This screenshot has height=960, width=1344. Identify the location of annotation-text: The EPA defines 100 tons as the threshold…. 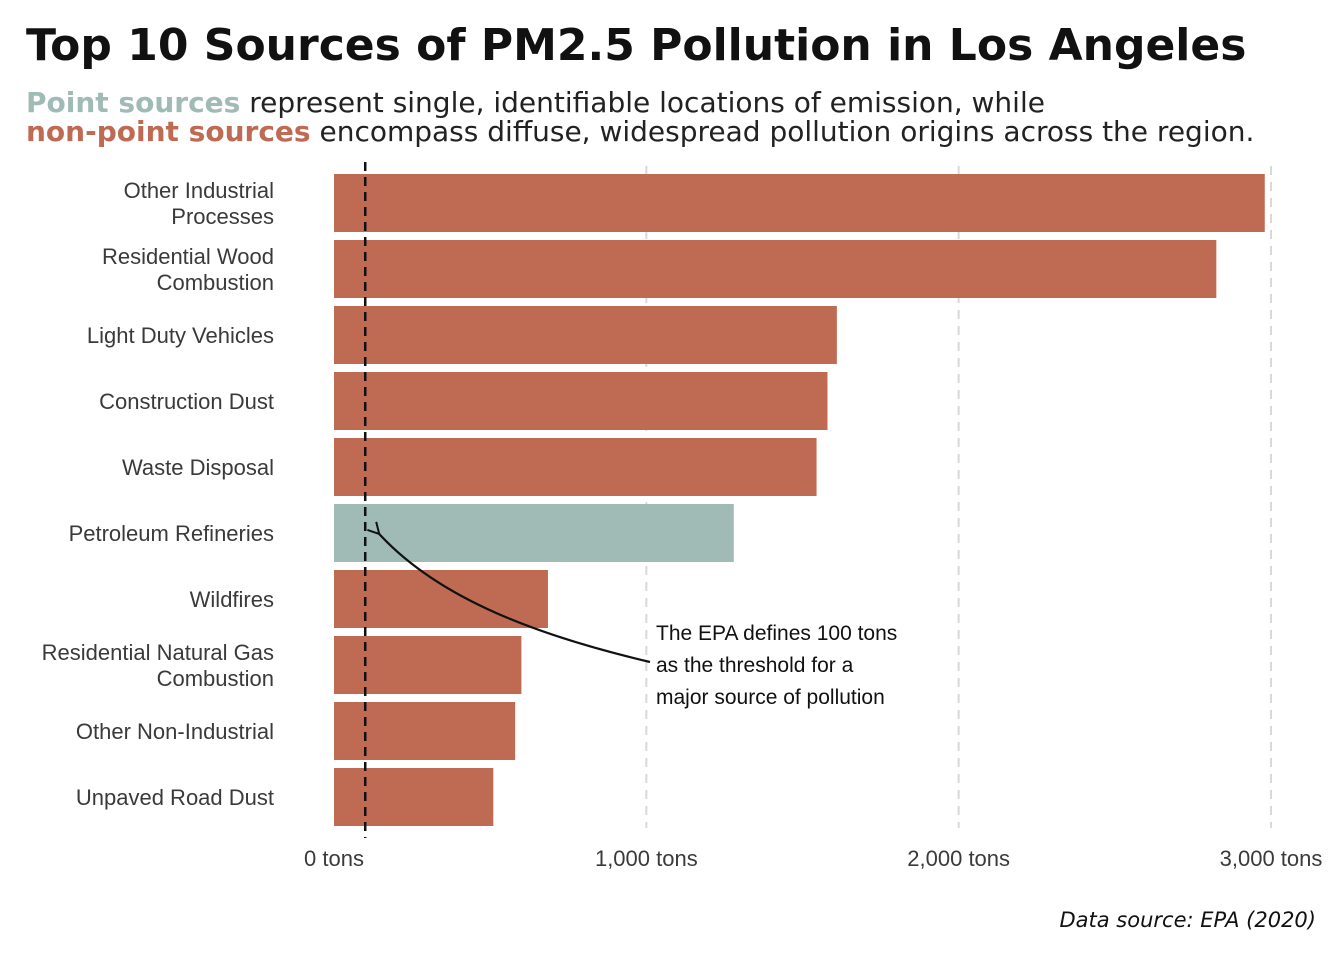
(776, 665).